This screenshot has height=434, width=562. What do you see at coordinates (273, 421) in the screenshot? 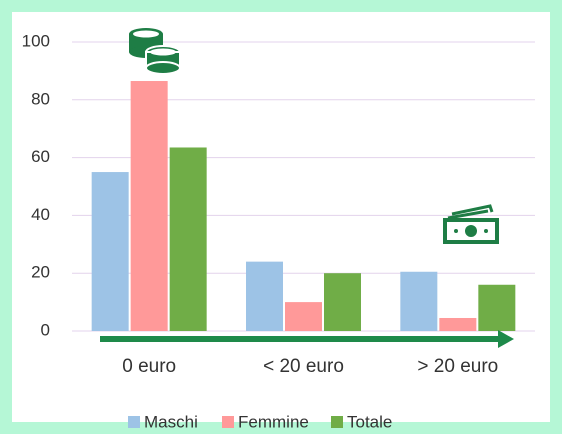
I see `legend-label: Femmine` at bounding box center [273, 421].